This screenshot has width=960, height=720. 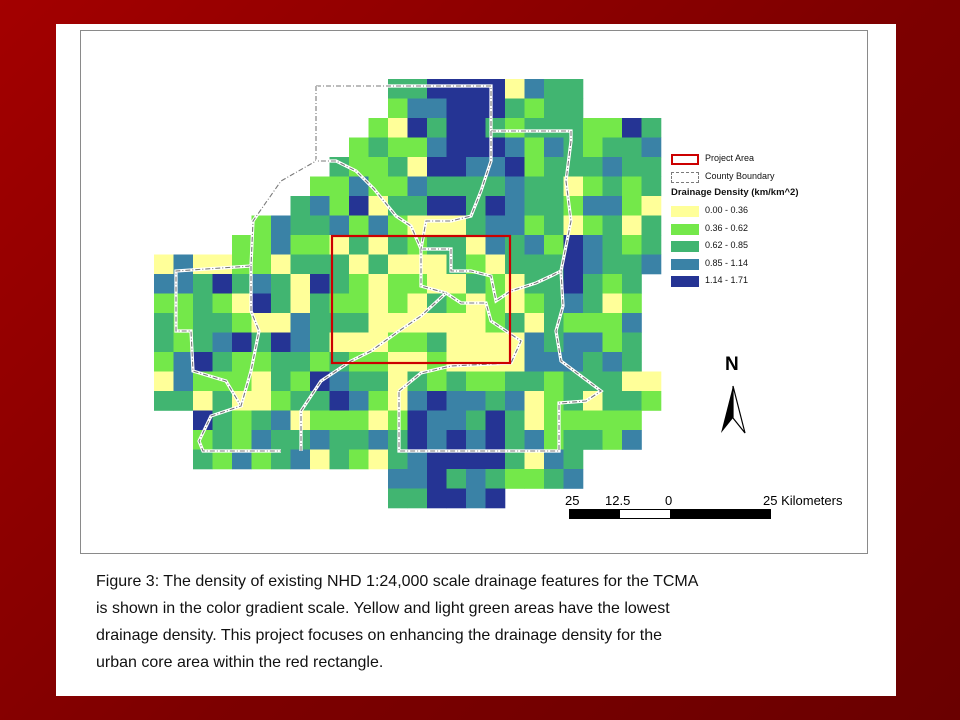 What do you see at coordinates (732, 400) in the screenshot?
I see `north-arrow: N` at bounding box center [732, 400].